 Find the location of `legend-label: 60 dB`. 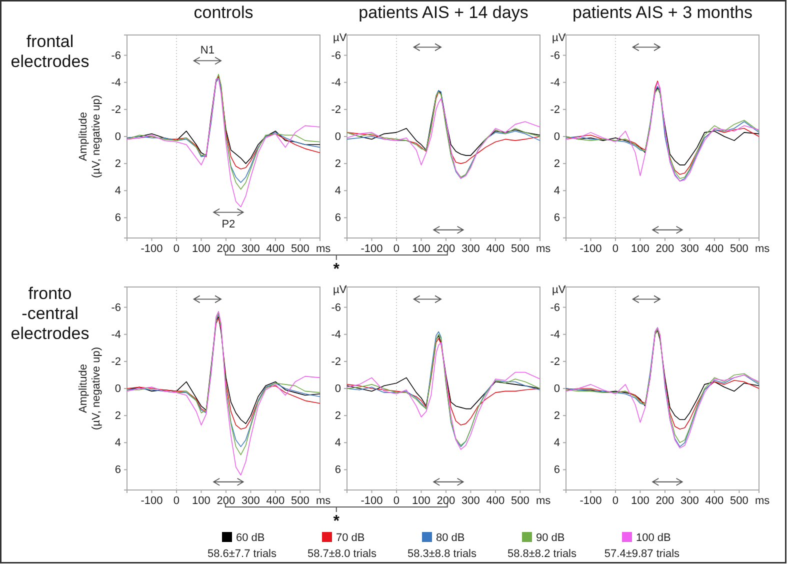

legend-label: 60 dB is located at coordinates (250, 538).